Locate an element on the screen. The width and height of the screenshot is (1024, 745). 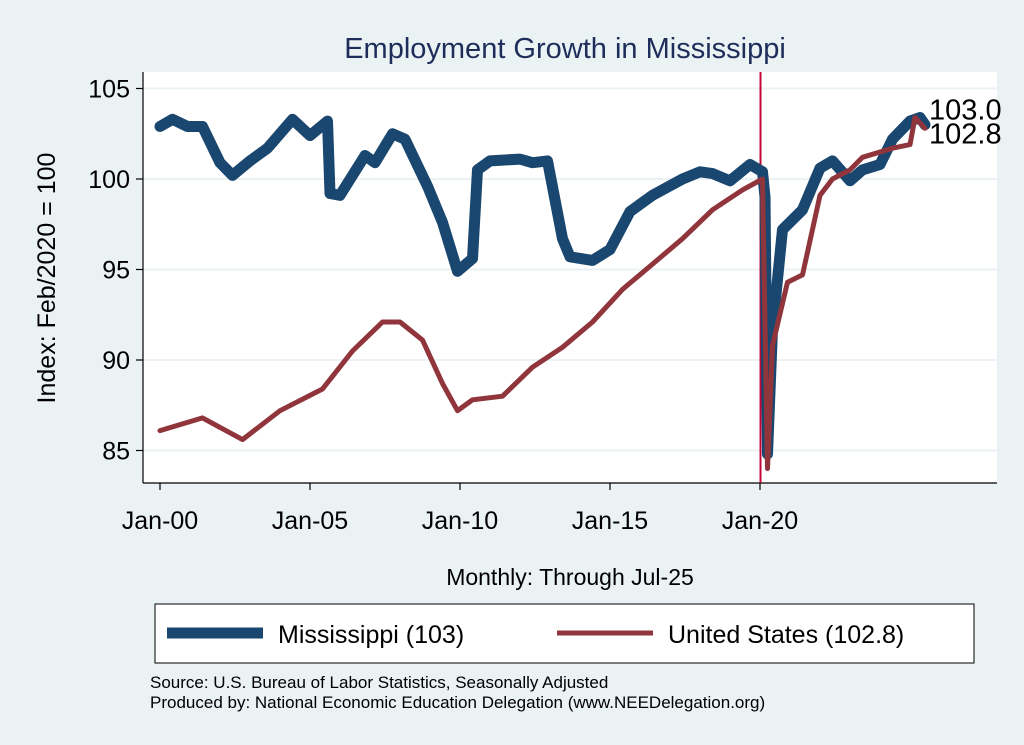
y-tick-label: 100 is located at coordinates (109, 180).